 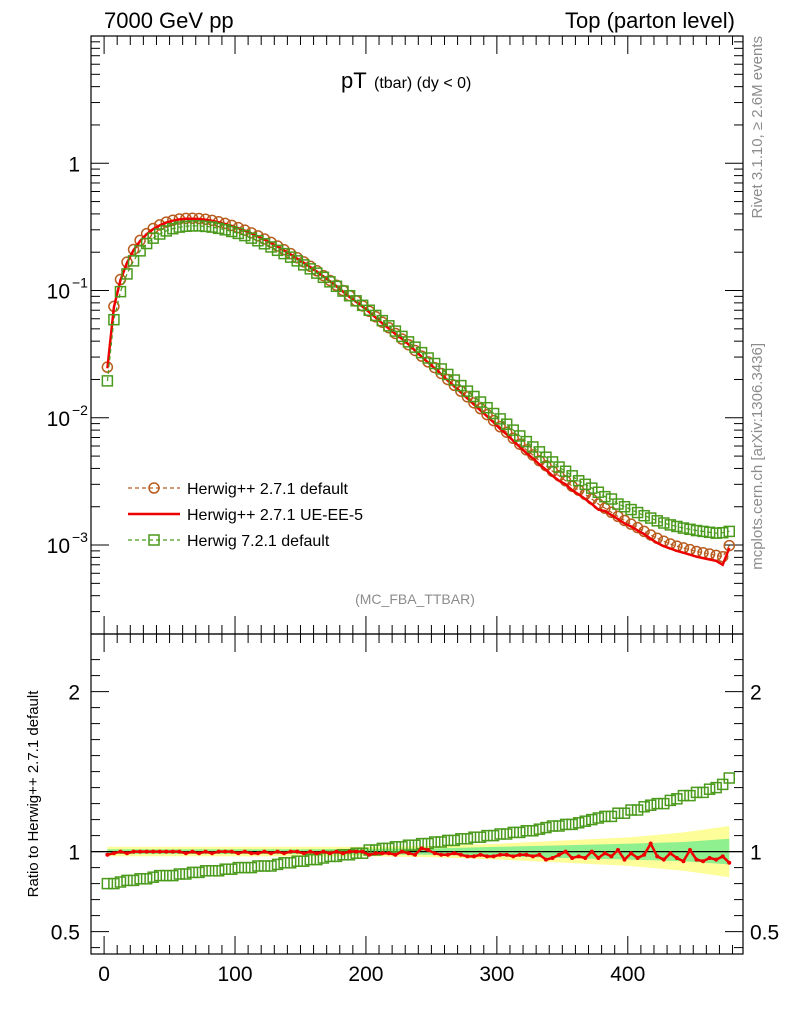 What do you see at coordinates (58, 292) in the screenshot?
I see `top-y-tick-label: 10` at bounding box center [58, 292].